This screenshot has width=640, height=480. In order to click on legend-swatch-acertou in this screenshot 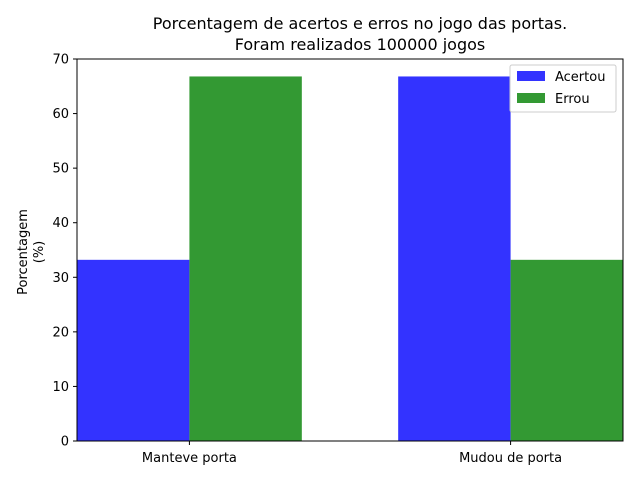, I will do `click(531, 76)`.